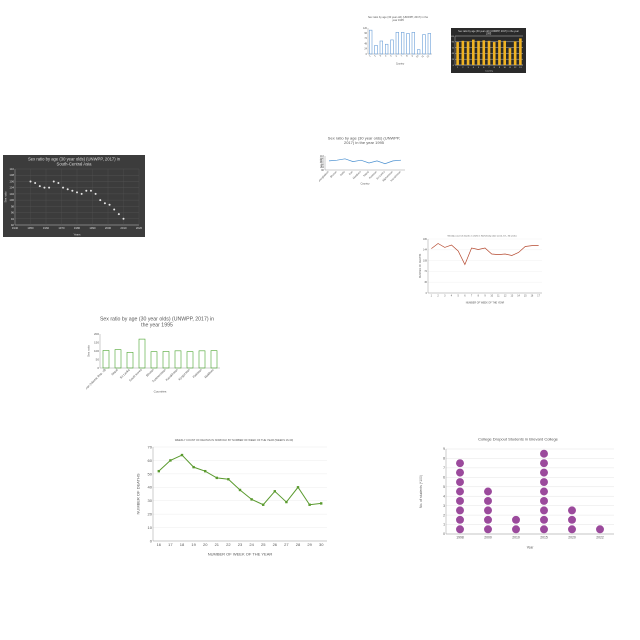 The width and height of the screenshot is (640, 640). I want to click on y-tick-label: 72, so click(425, 271).